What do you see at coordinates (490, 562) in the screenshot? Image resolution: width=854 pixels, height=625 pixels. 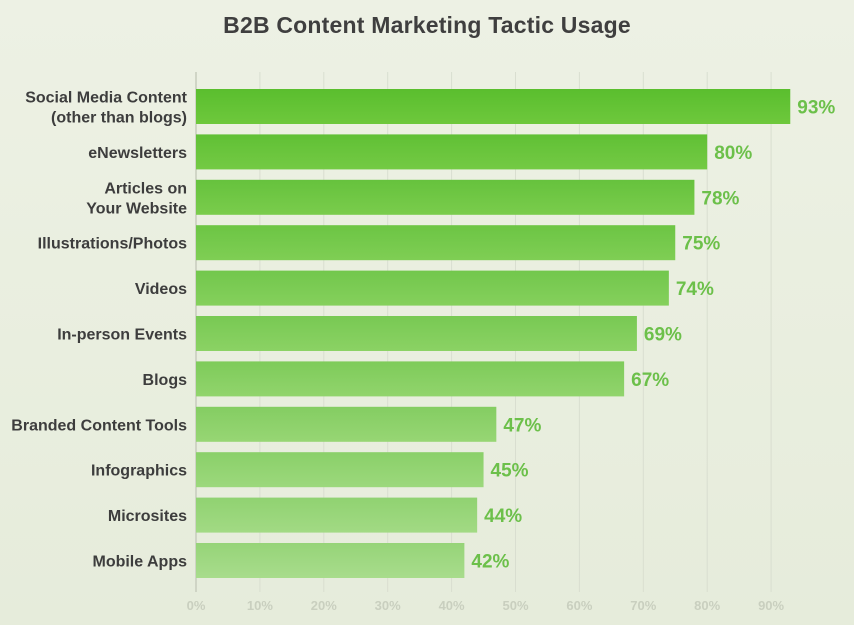 I see `value-label: 42%` at bounding box center [490, 562].